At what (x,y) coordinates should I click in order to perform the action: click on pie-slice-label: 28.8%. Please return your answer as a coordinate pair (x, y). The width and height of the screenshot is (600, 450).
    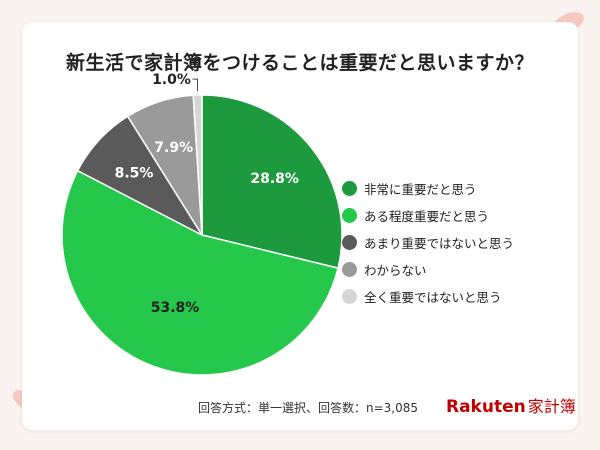
    Looking at the image, I should click on (274, 179).